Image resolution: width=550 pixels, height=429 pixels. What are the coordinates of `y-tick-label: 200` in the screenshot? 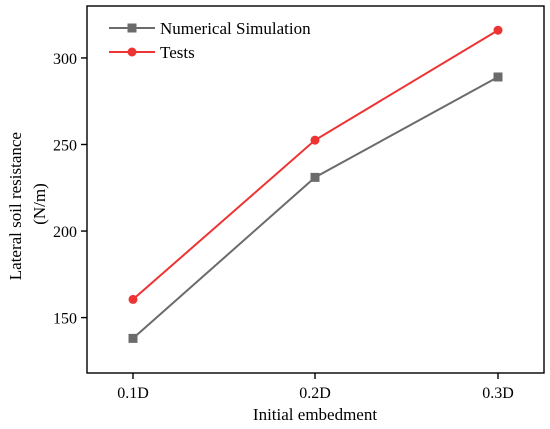 It's located at (65, 232).